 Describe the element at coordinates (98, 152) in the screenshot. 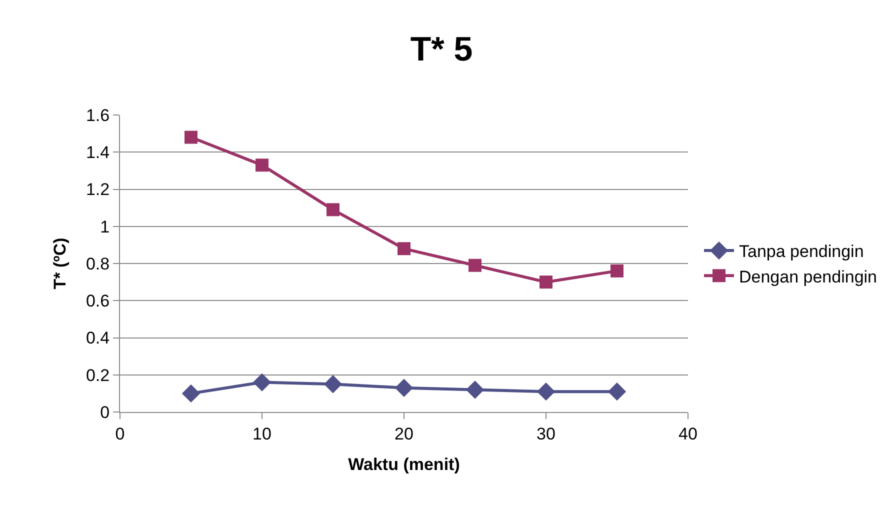

I see `y-tick-label: 1.4` at that location.